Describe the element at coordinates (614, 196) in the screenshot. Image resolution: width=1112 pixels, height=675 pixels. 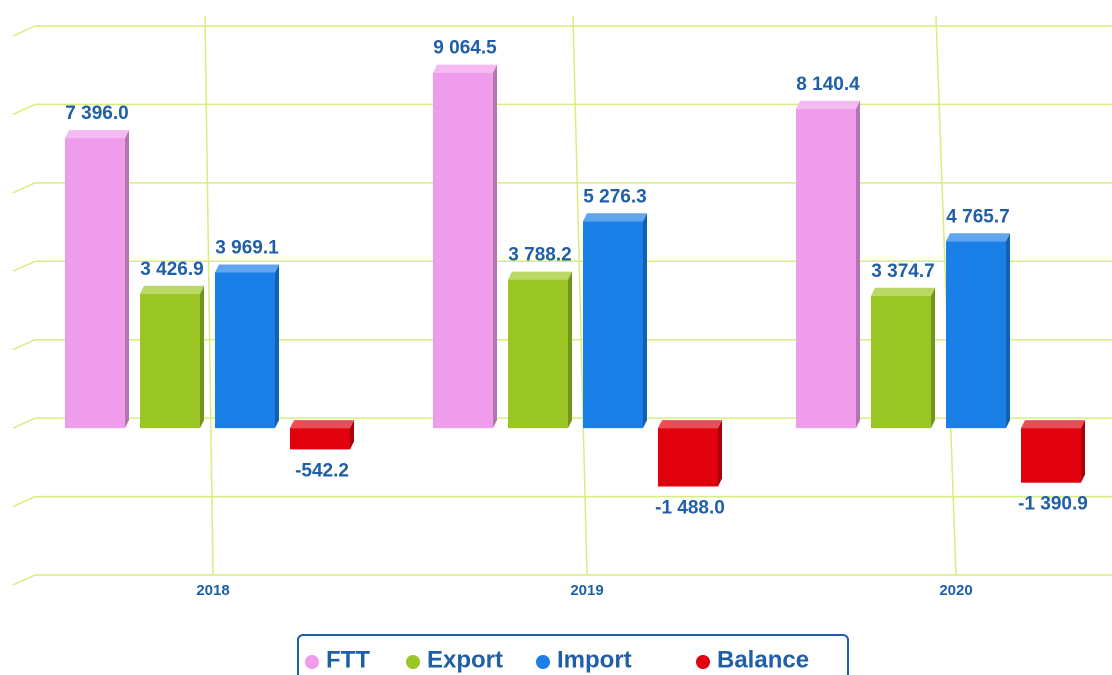
I see `data-label: 5 276.3` at that location.